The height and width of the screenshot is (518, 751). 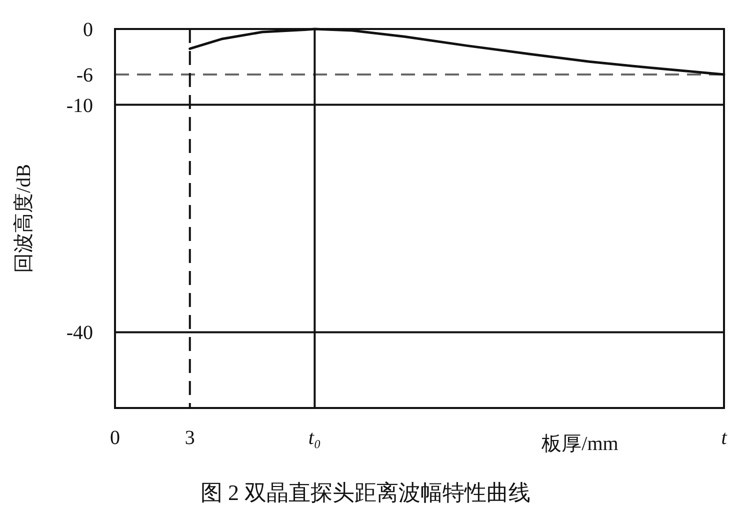 I want to click on x-tick-label: 0, so click(x=115, y=438).